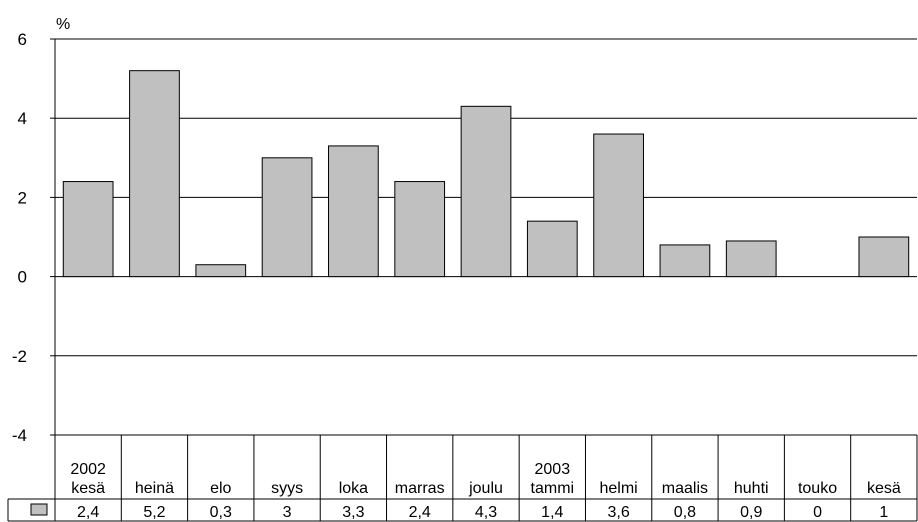  I want to click on category-label: tammi, so click(553, 488).